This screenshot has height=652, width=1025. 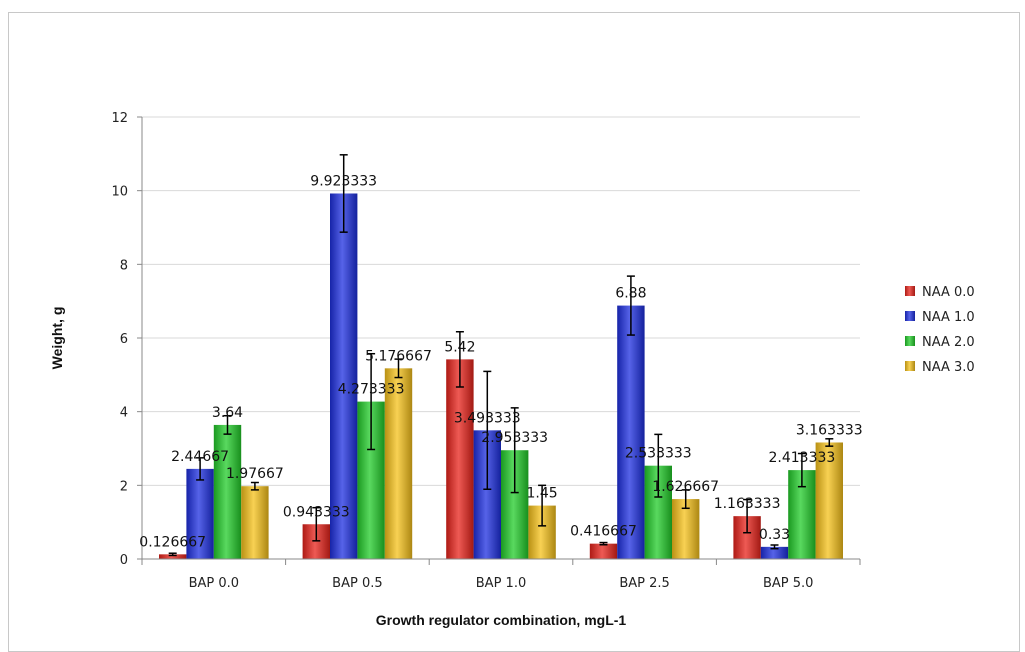 What do you see at coordinates (357, 583) in the screenshot?
I see `x-tick-label: BAP 0.5` at bounding box center [357, 583].